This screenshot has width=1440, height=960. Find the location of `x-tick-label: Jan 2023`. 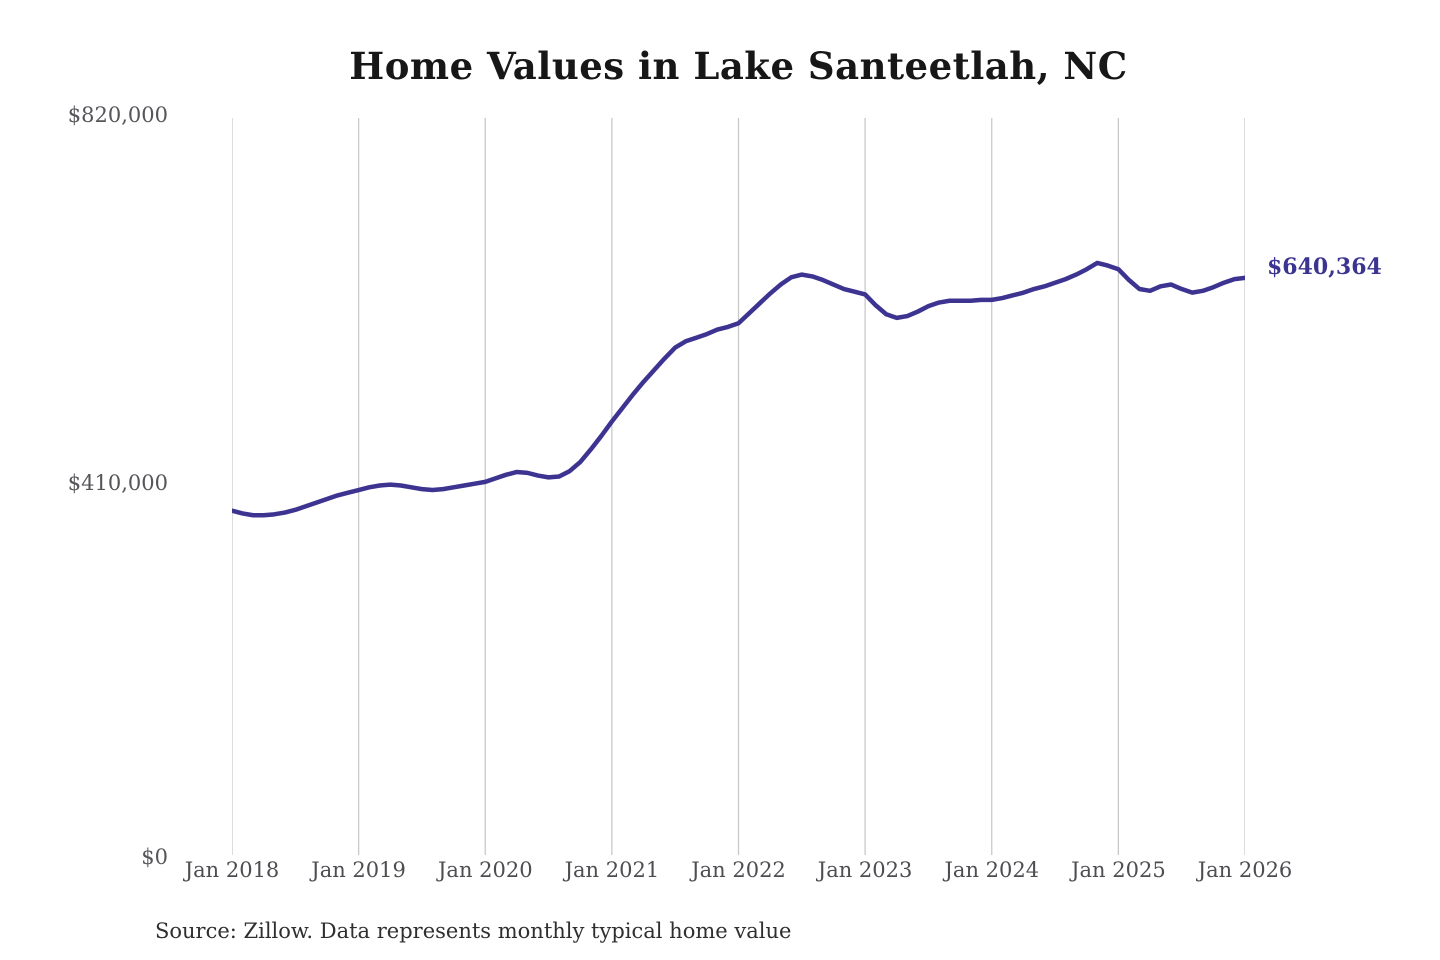

x-tick-label: Jan 2023 is located at coordinates (865, 870).